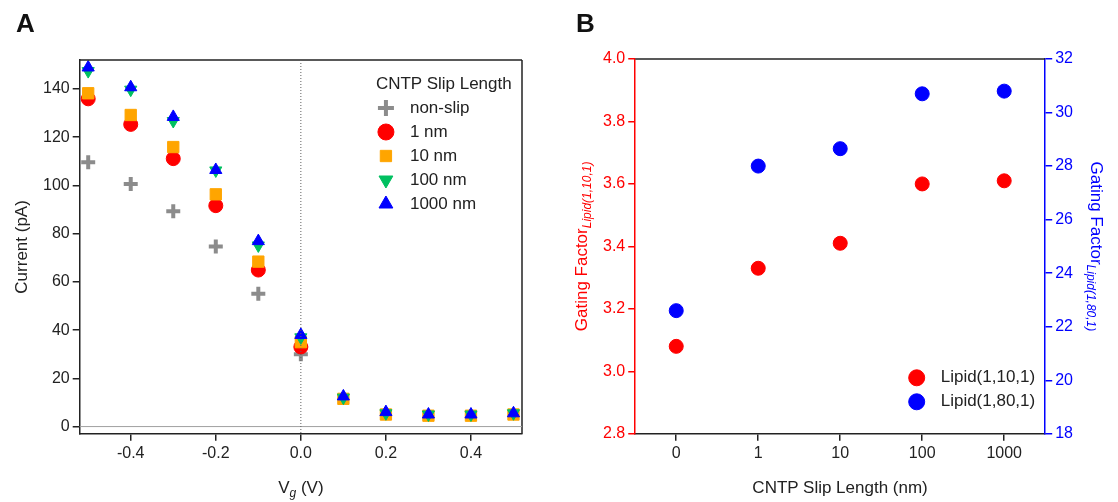 This screenshot has width=1118, height=502. I want to click on y-tick-label: 60, so click(60, 281).